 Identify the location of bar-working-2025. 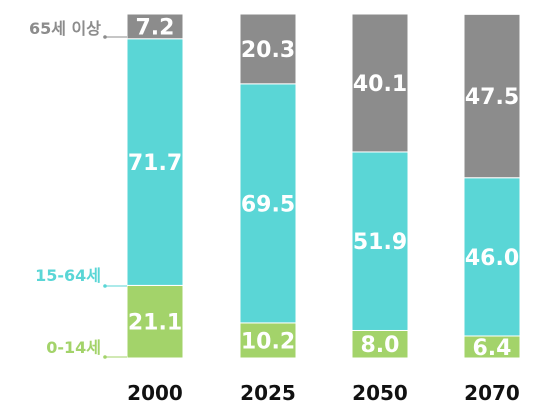
(268, 203).